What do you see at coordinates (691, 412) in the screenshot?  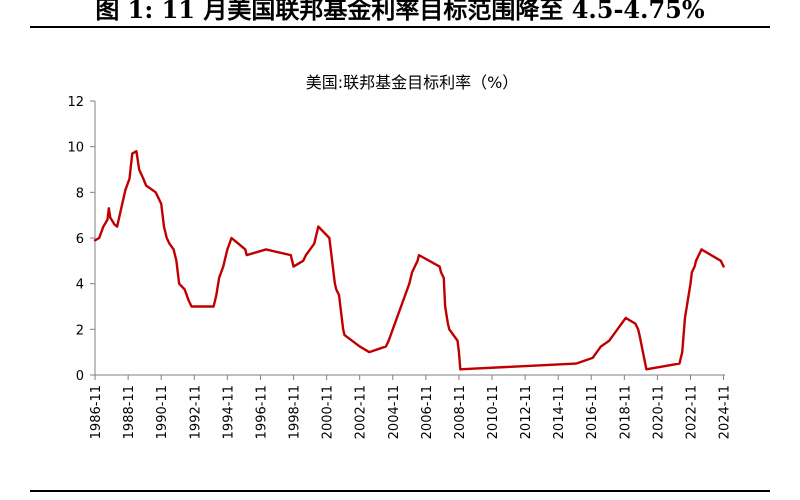 I see `x-tick-label: 2022-11` at bounding box center [691, 412].